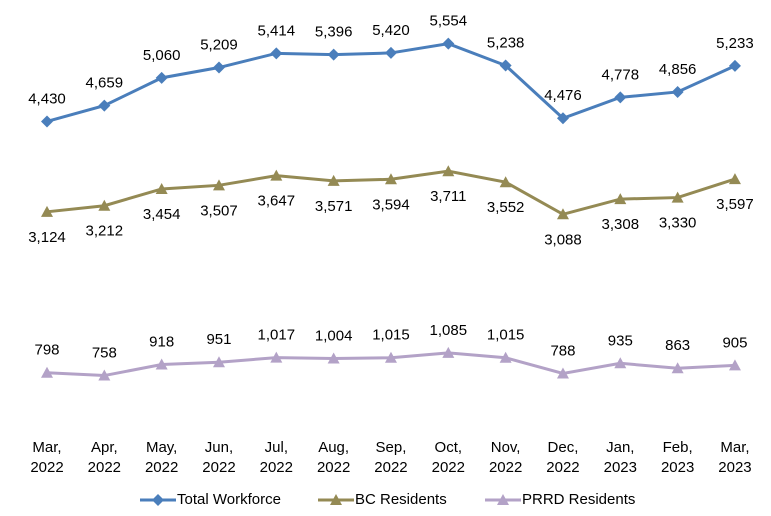  I want to click on x-tick-label: Oct, 2022, so click(448, 457).